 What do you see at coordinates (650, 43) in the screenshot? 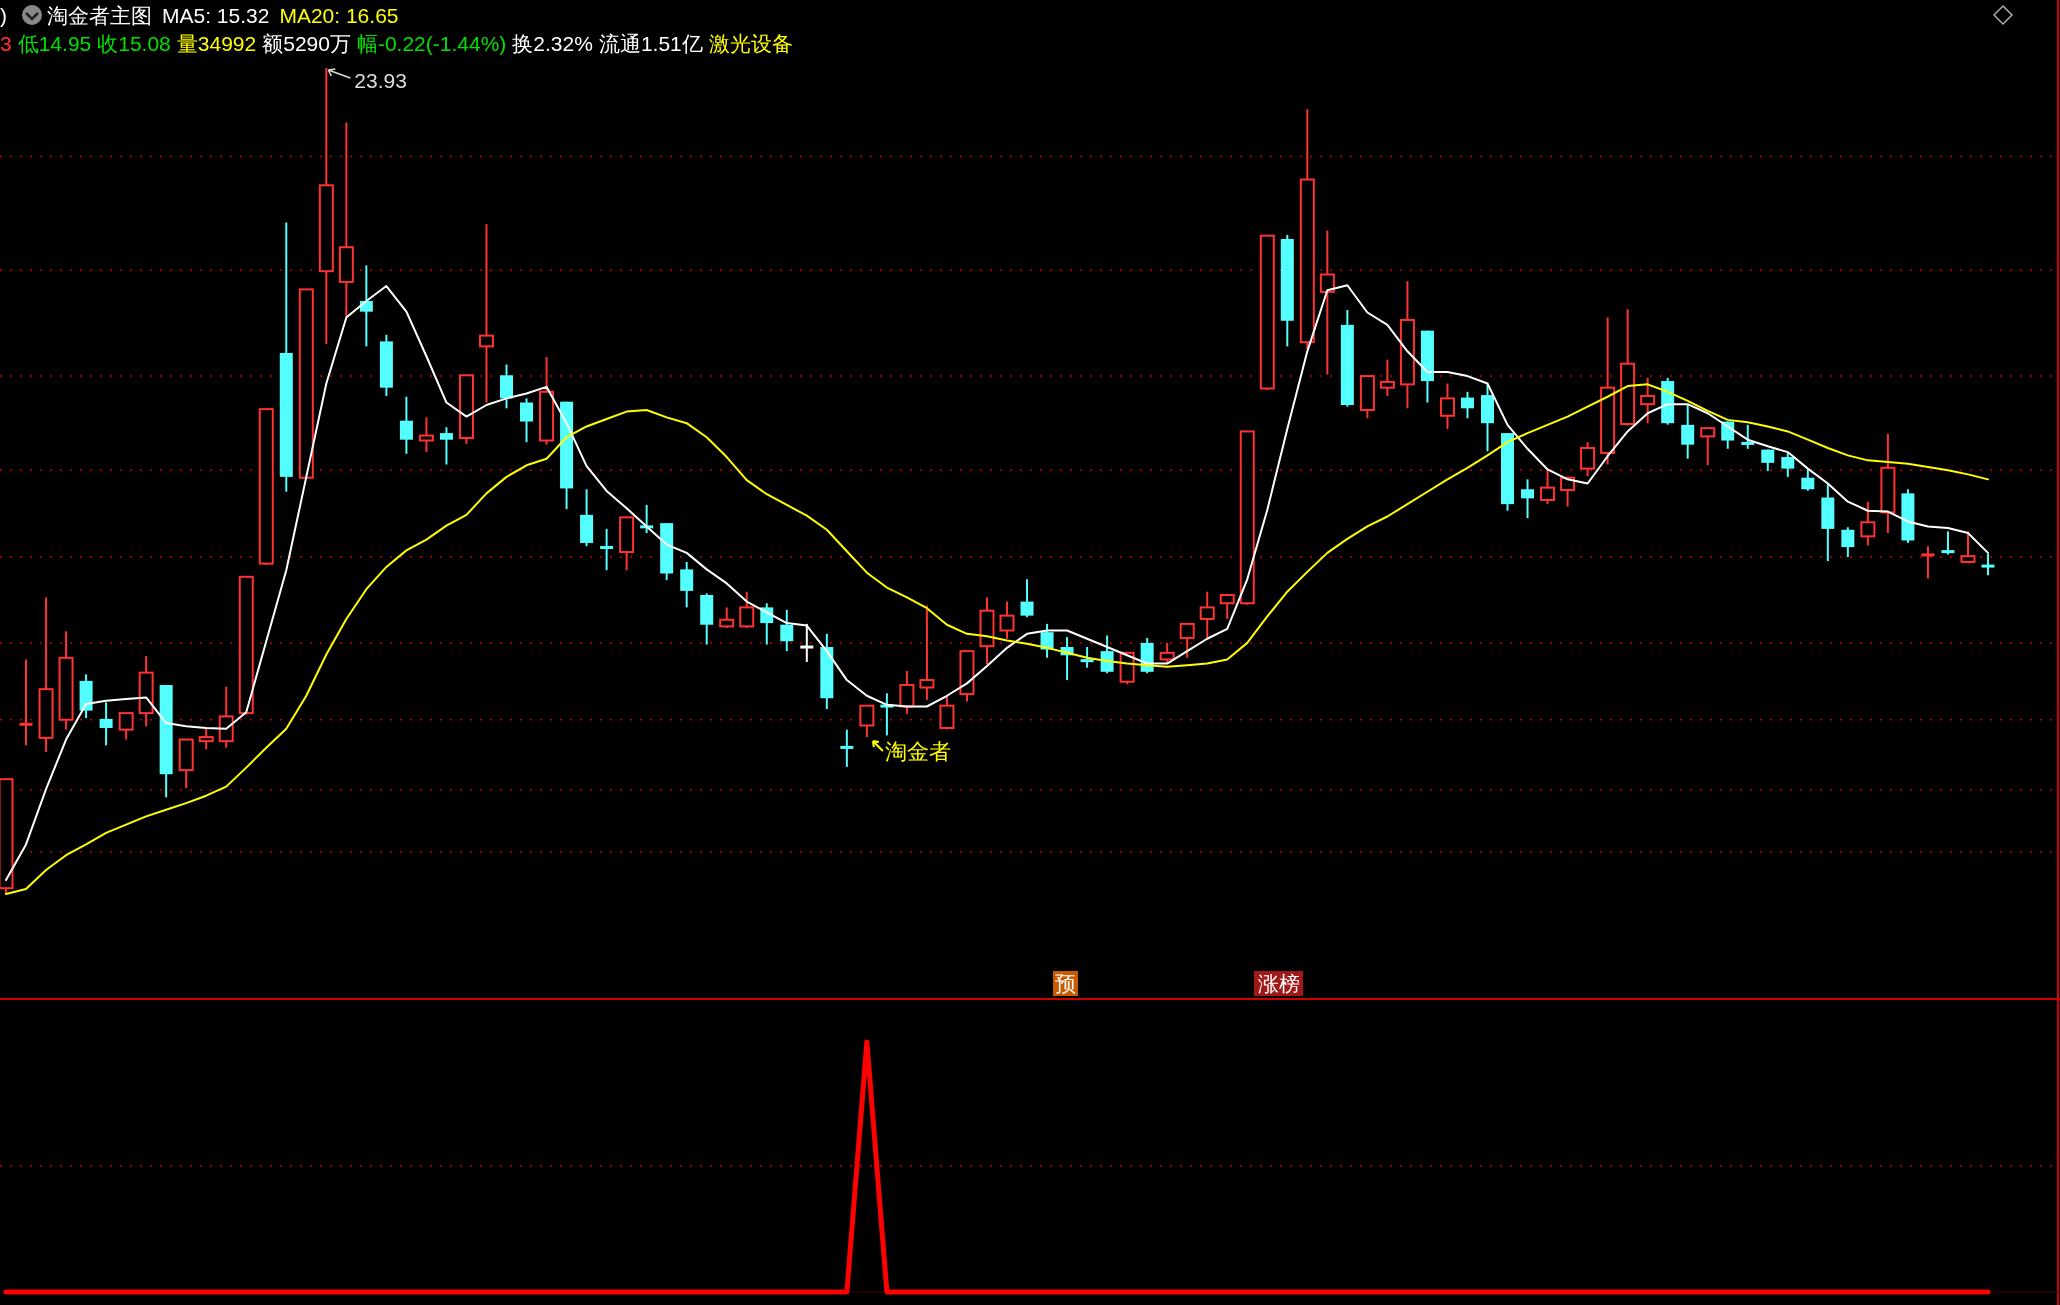
I see `text: 流通1.51亿` at bounding box center [650, 43].